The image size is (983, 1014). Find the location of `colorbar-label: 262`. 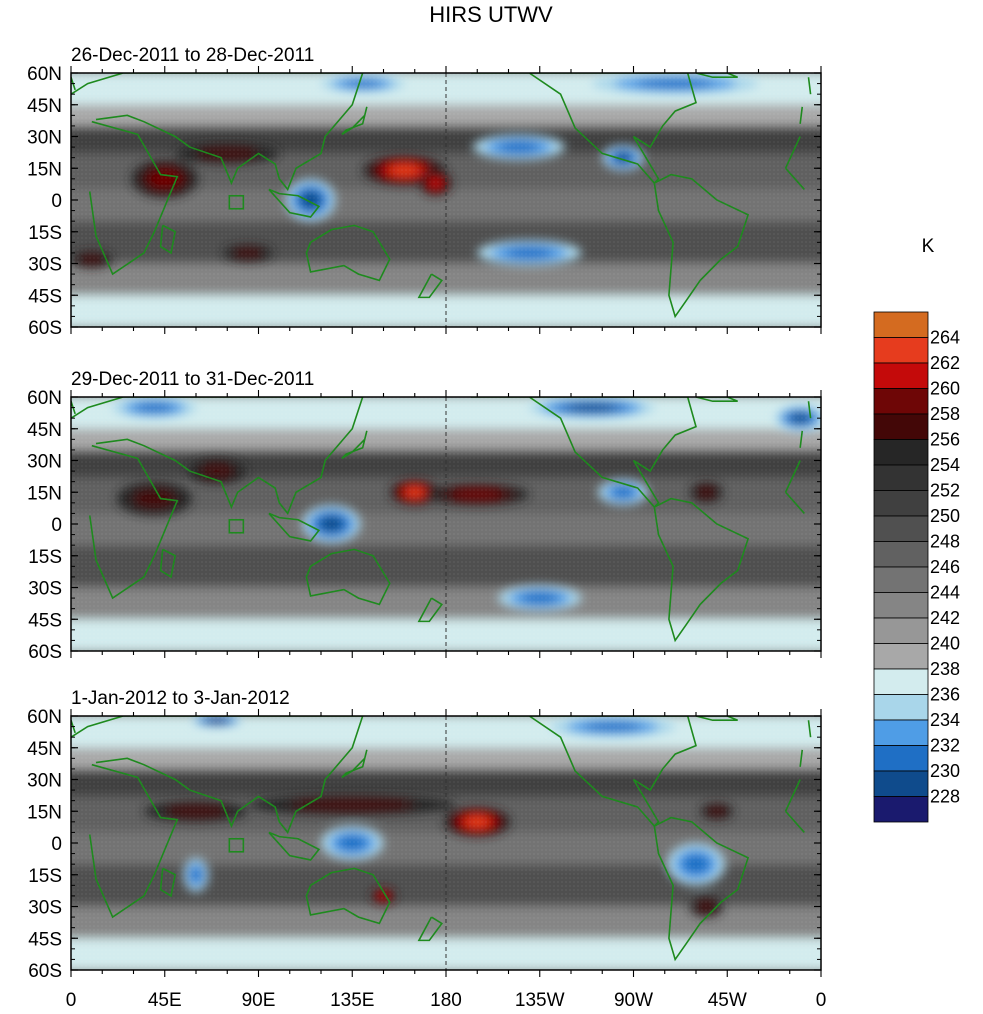

colorbar-label: 262 is located at coordinates (945, 363).